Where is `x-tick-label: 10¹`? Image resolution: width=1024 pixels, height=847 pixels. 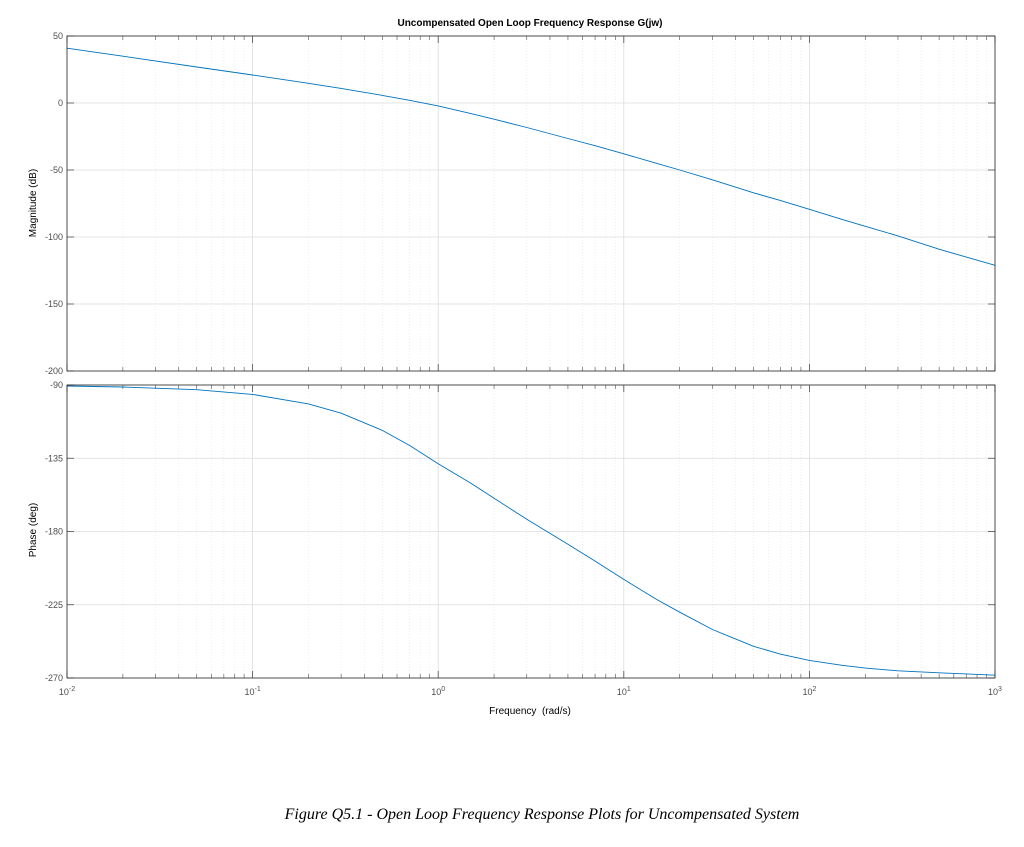 x-tick-label: 10¹ is located at coordinates (624, 691).